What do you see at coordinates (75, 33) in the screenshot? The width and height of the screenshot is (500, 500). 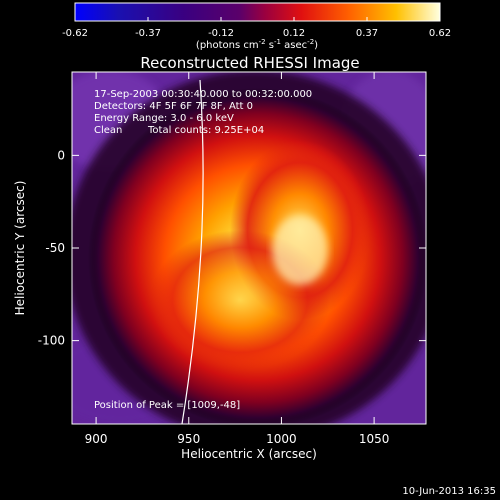 I see `colorbar-tick-label: -0.62` at bounding box center [75, 33].